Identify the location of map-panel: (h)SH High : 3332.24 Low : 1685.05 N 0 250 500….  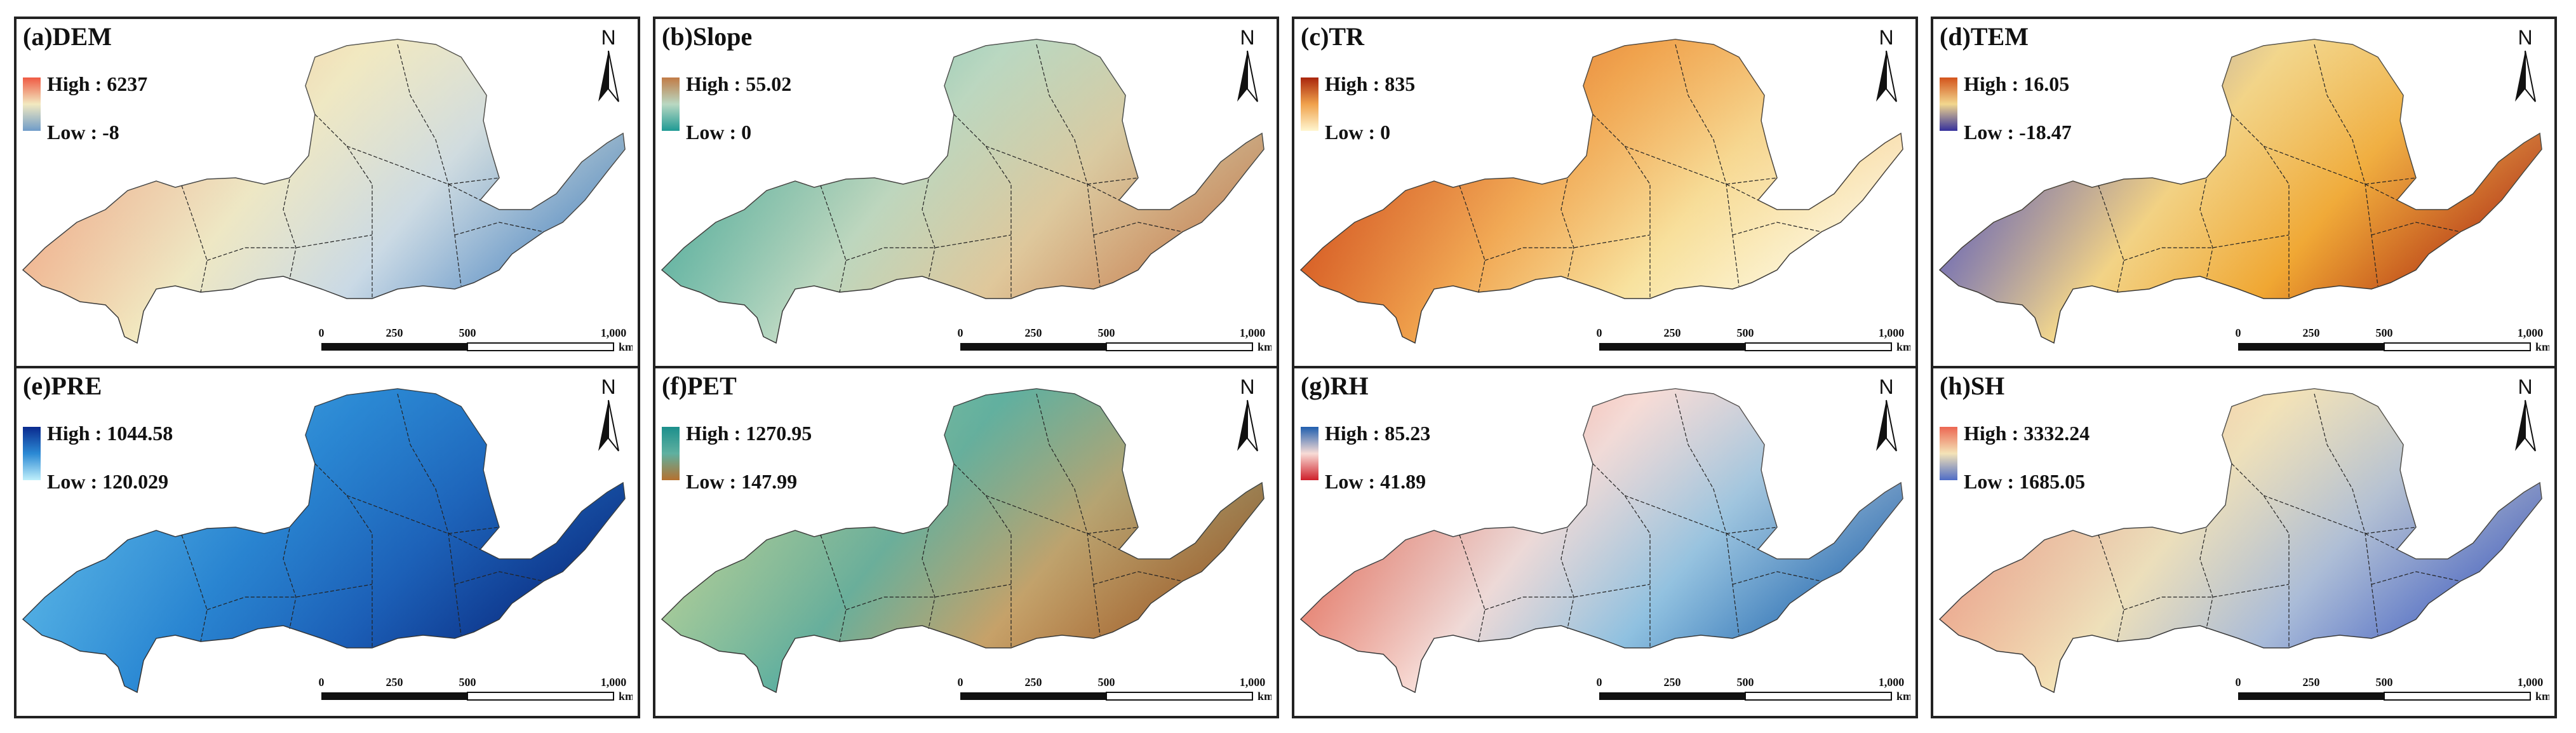
(2244, 542).